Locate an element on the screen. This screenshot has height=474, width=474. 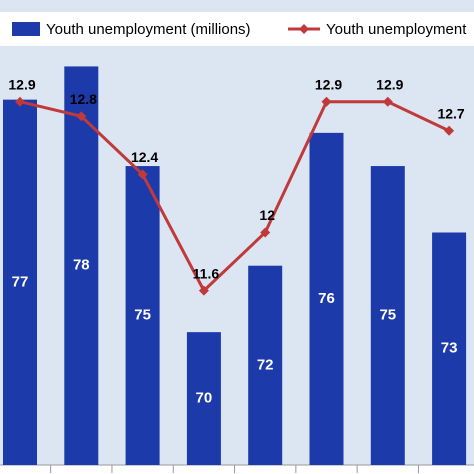
legend-entry: Youth unemployment (millions) is located at coordinates (148, 29).